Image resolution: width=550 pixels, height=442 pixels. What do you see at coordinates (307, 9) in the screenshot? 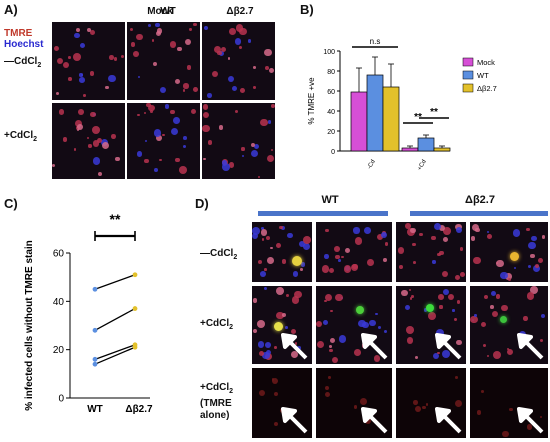
I see `panel-b-letter: B)` at bounding box center [307, 9].